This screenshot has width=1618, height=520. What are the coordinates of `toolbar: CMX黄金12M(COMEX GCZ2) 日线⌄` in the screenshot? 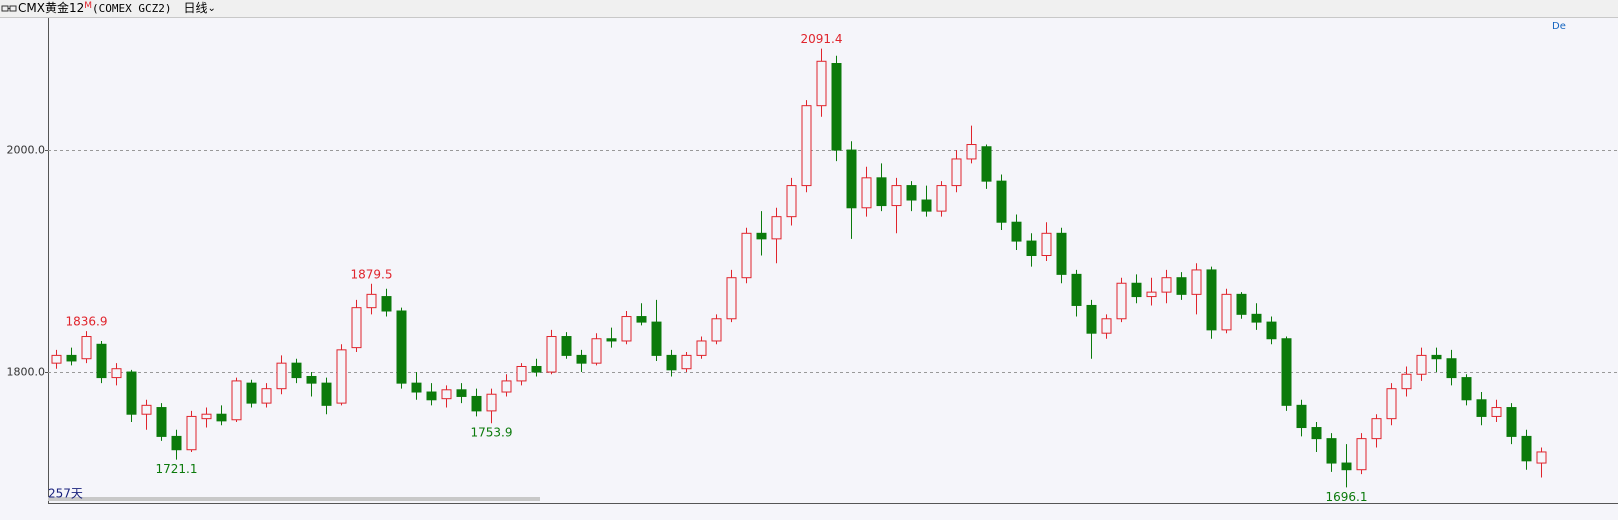 It's located at (809, 9).